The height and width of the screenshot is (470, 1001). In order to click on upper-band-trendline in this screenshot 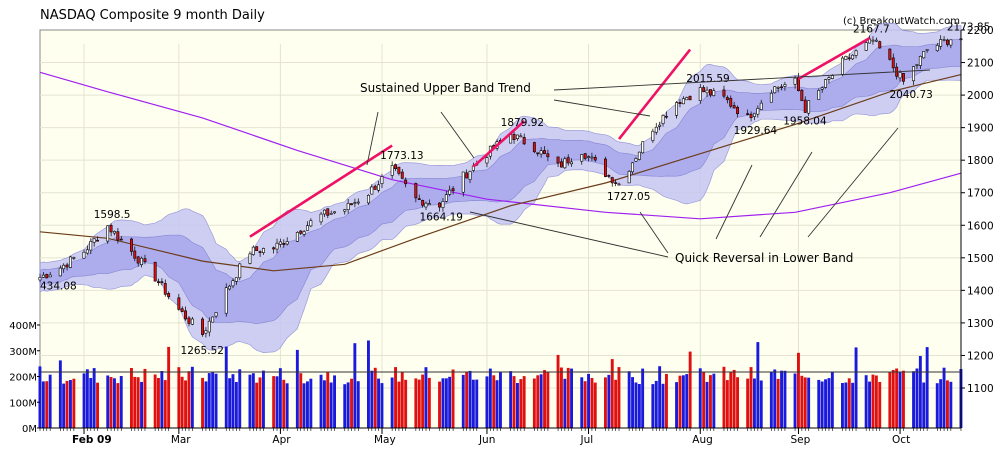, I will do `click(499, 144)`.